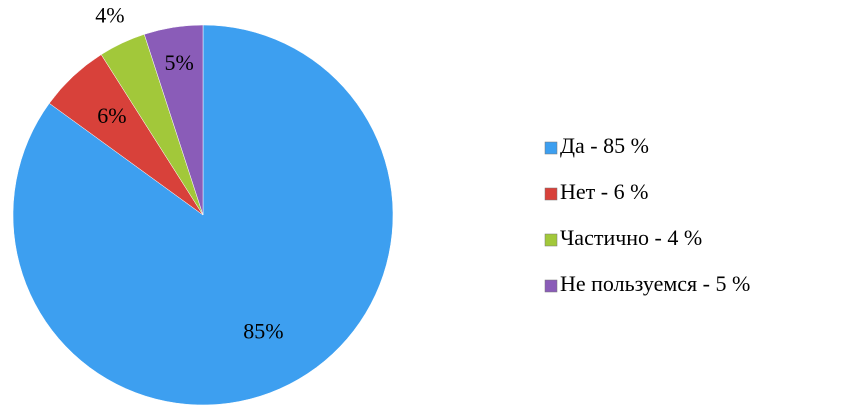 Image resolution: width=845 pixels, height=405 pixels. What do you see at coordinates (604, 145) in the screenshot?
I see `legend-label: Да - 85 %` at bounding box center [604, 145].